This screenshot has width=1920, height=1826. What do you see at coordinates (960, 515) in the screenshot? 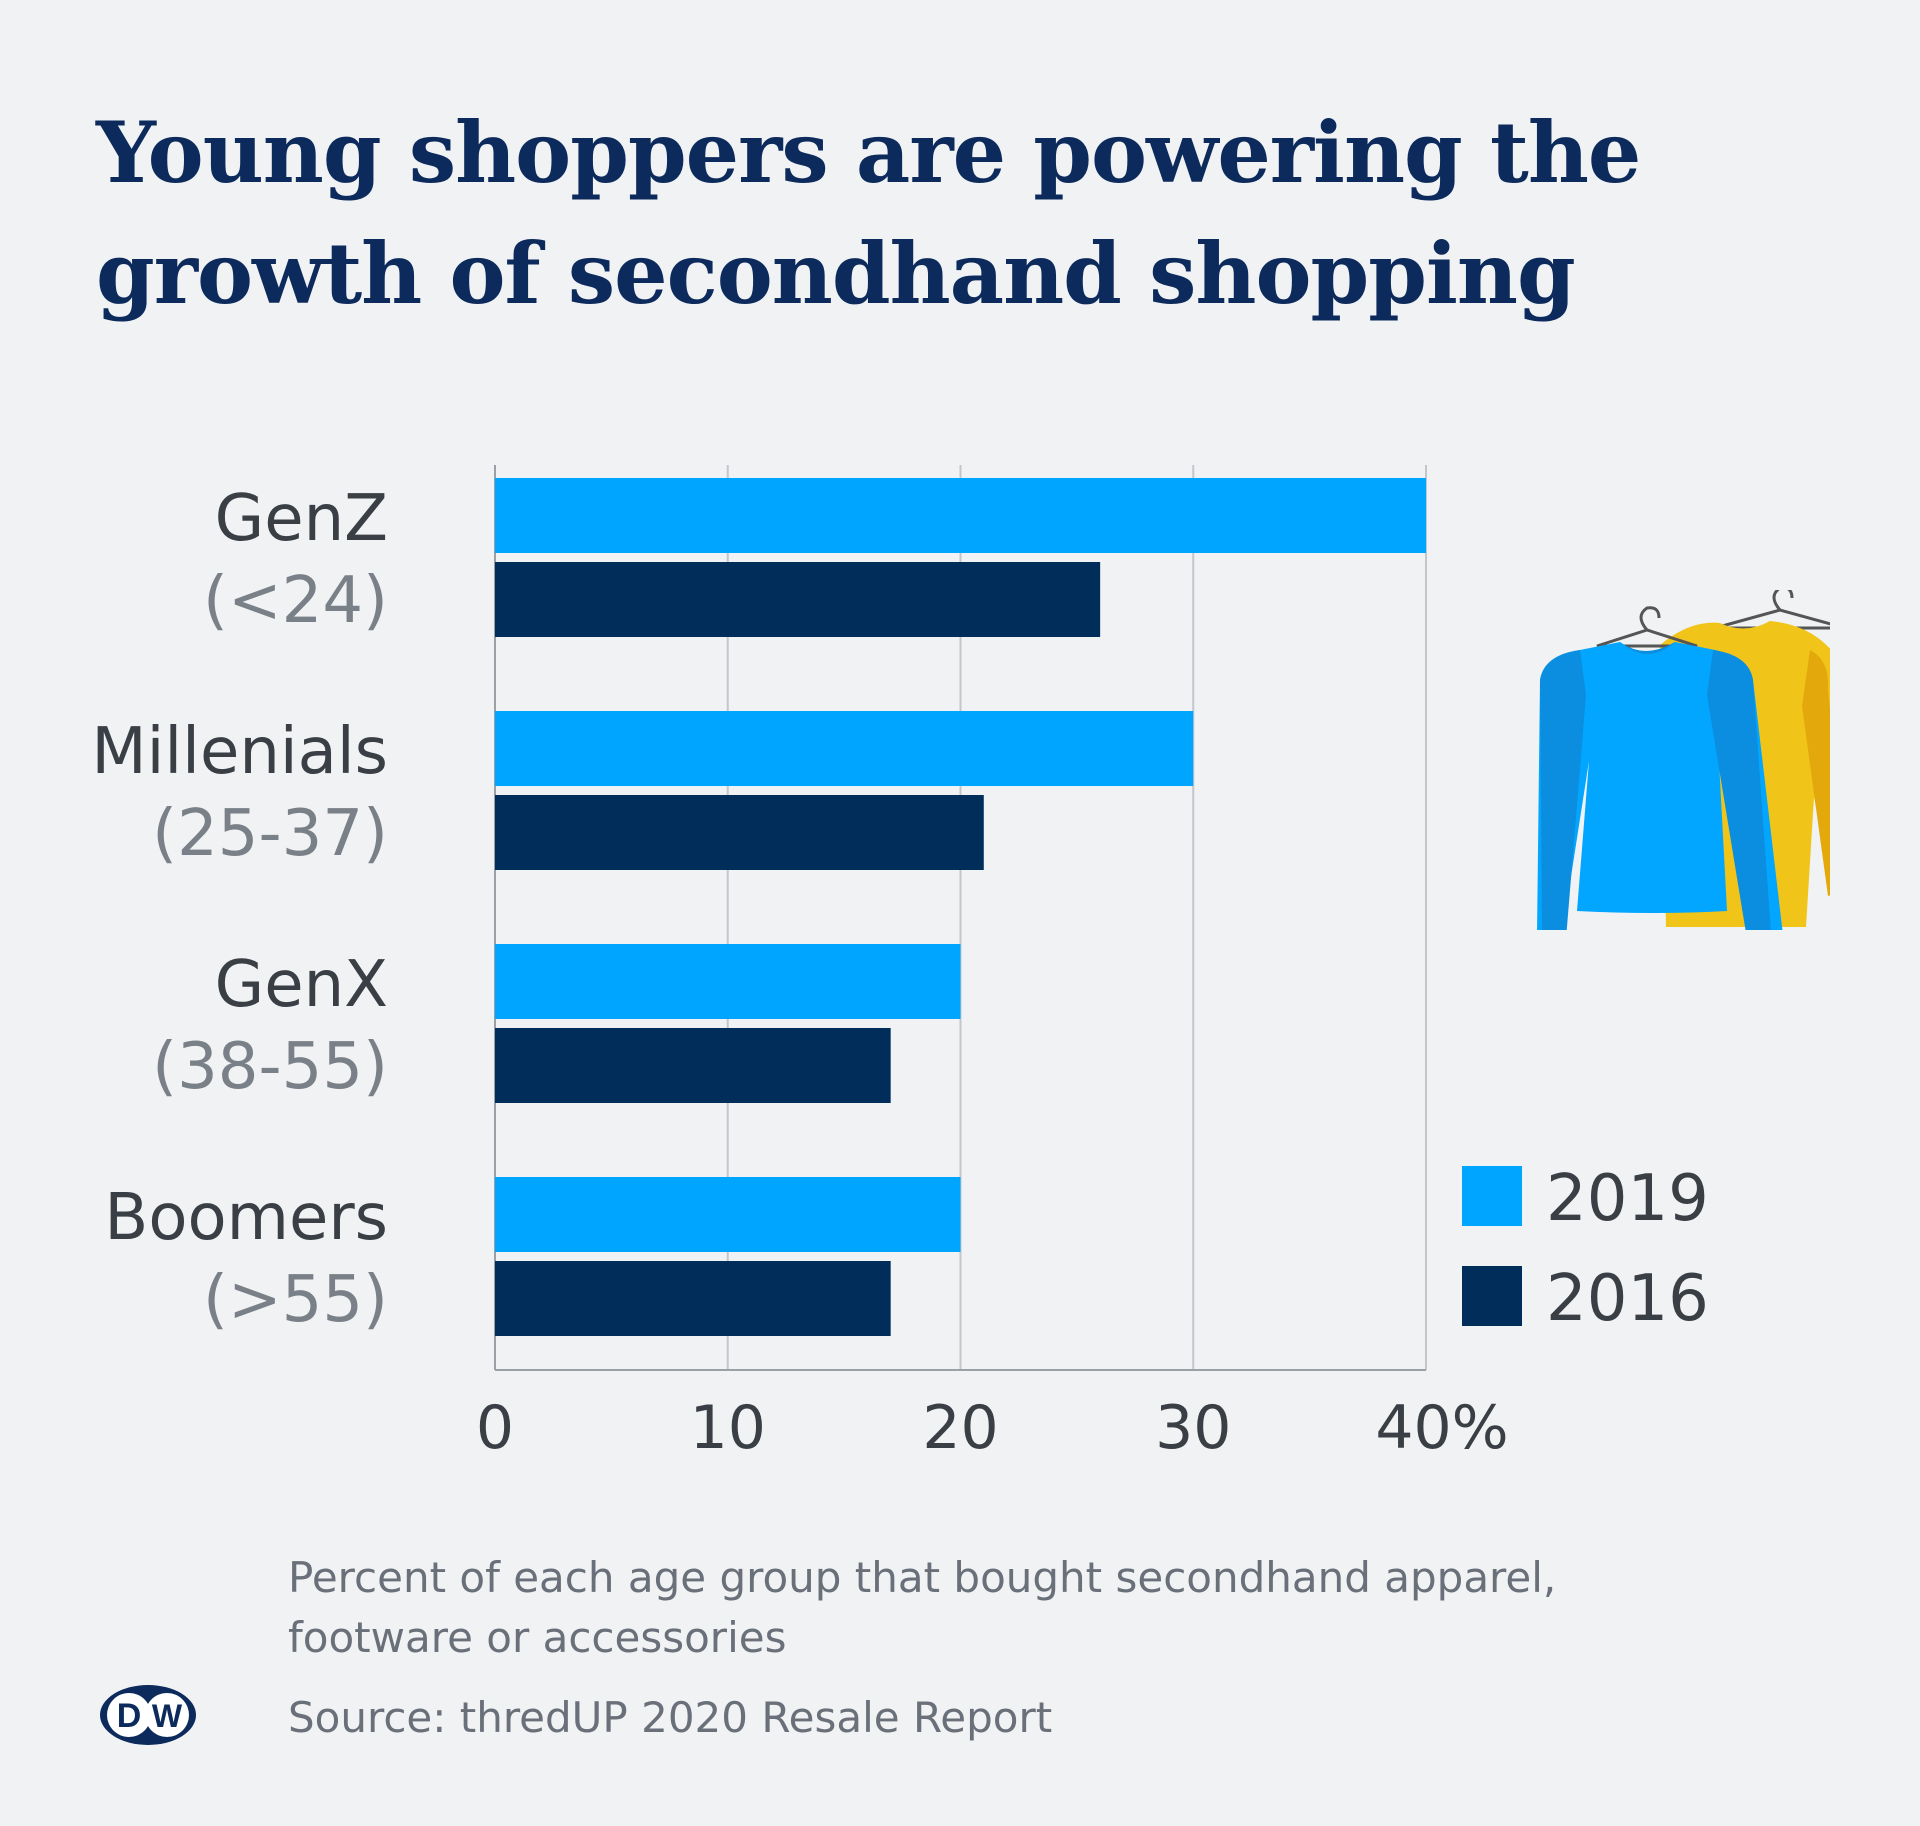
I see `bar-genz-2019` at bounding box center [960, 515].